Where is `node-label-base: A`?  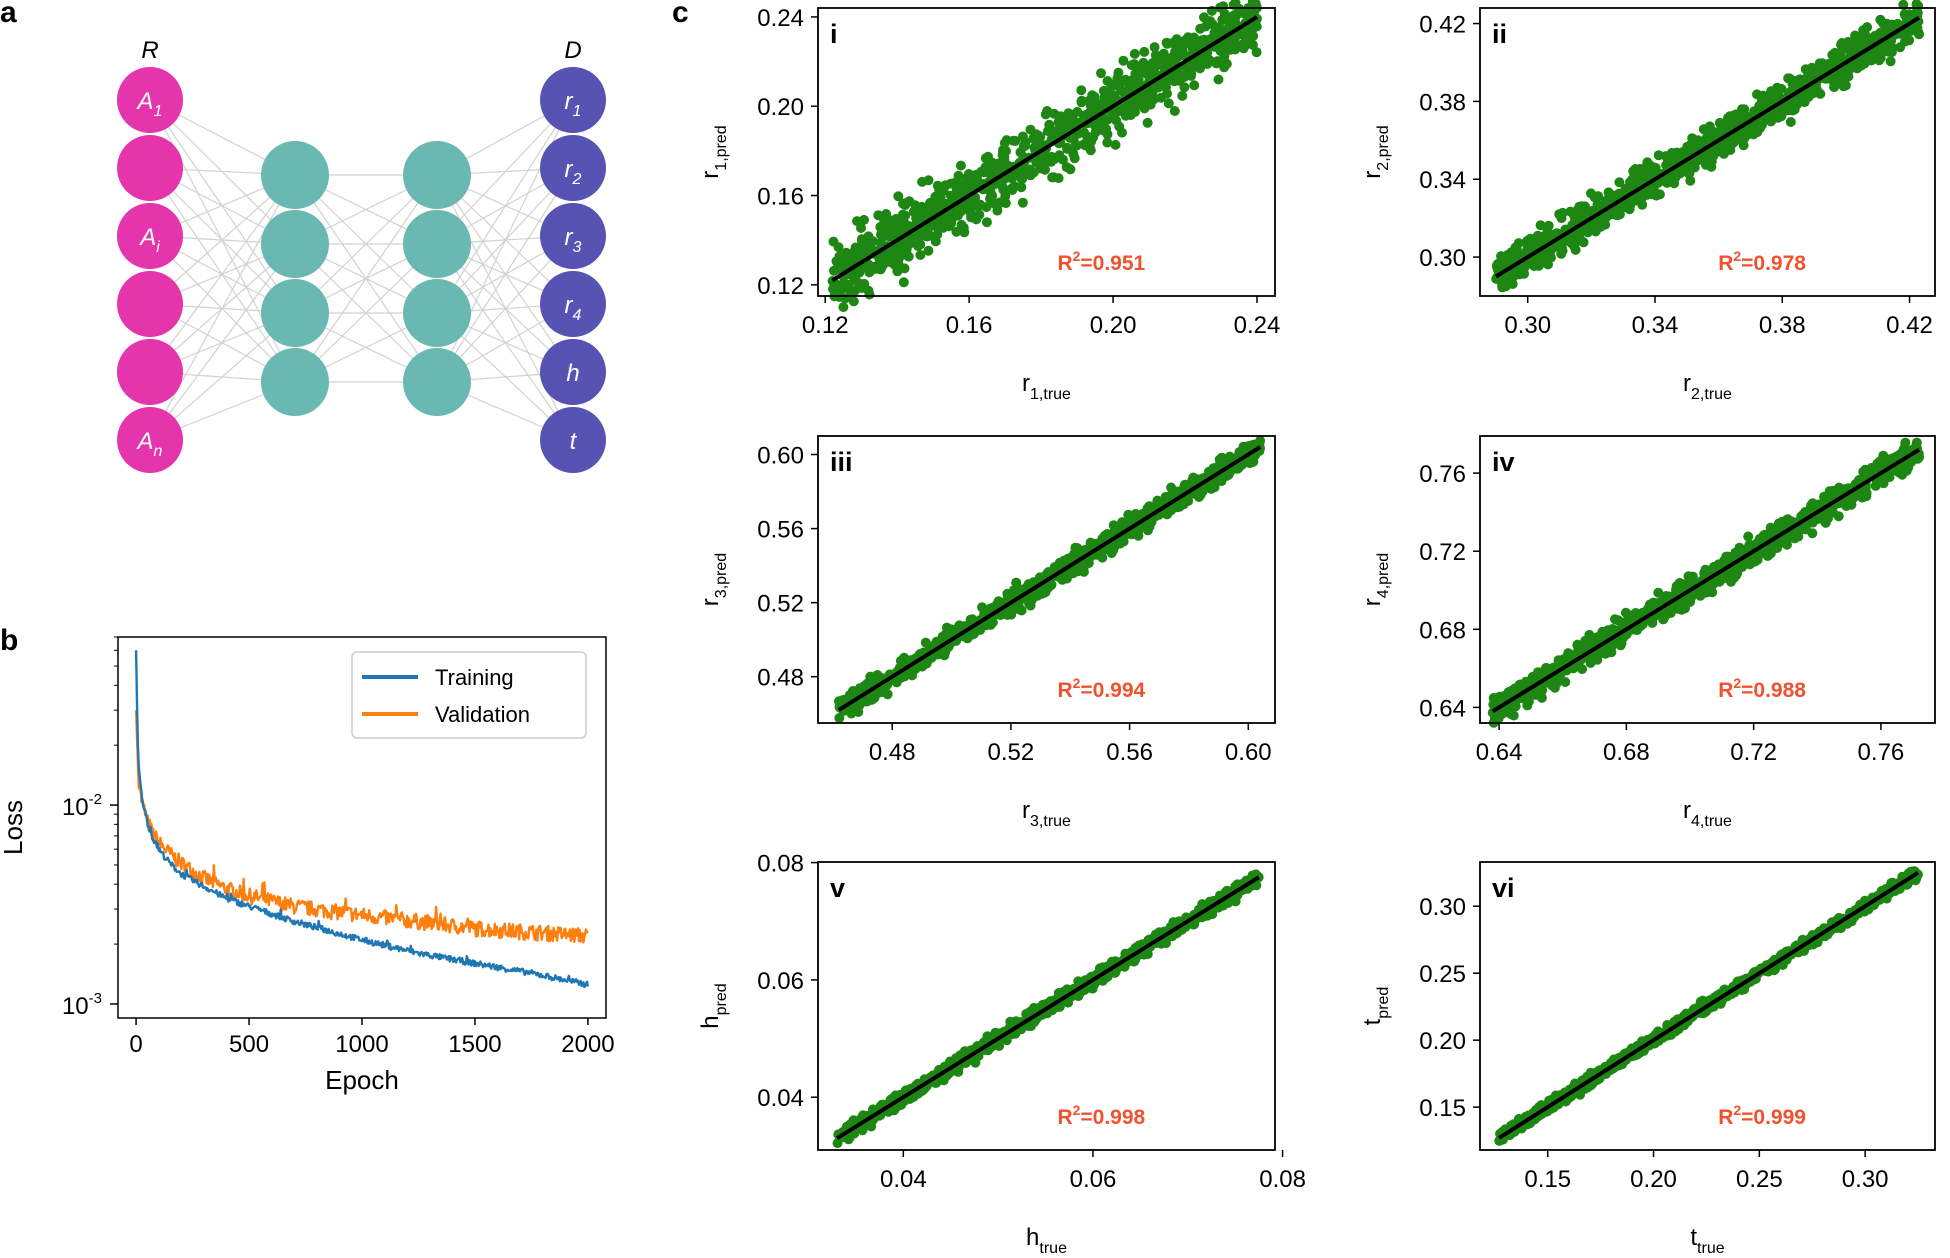 node-label-base: A is located at coordinates (147, 237).